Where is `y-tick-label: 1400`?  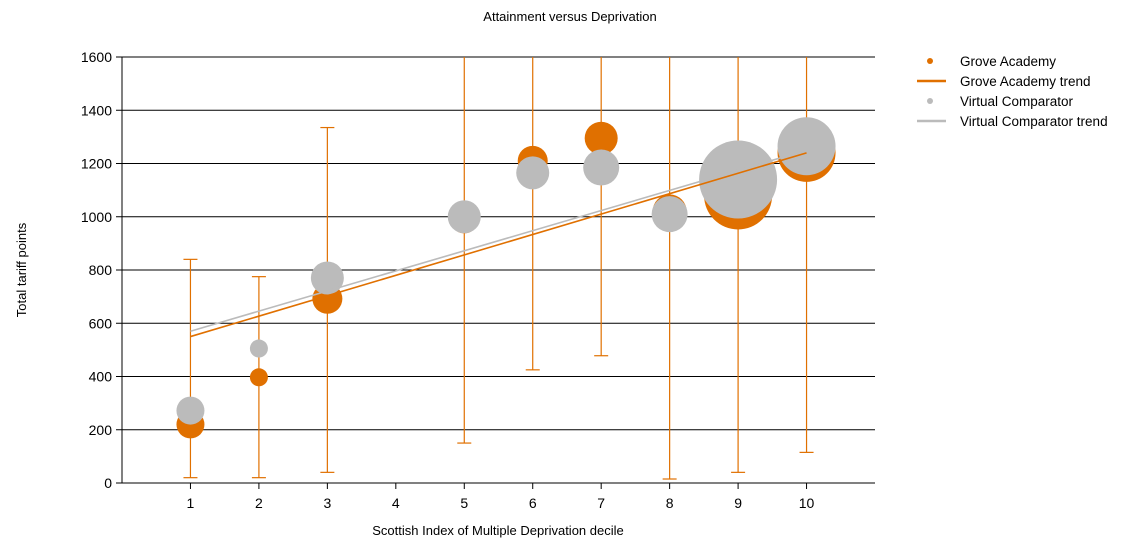
y-tick-label: 1400 is located at coordinates (96, 110).